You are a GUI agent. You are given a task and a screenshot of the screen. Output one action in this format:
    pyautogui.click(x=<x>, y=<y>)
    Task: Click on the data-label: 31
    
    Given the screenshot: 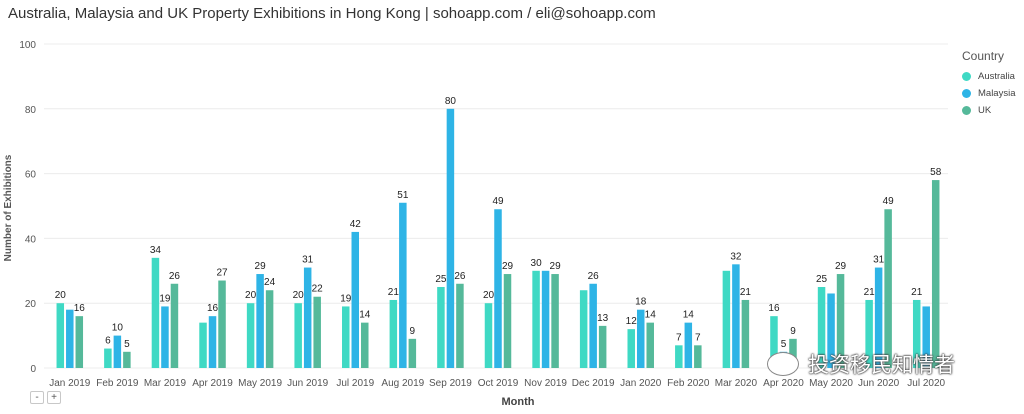 What is the action you would take?
    pyautogui.click(x=308, y=260)
    